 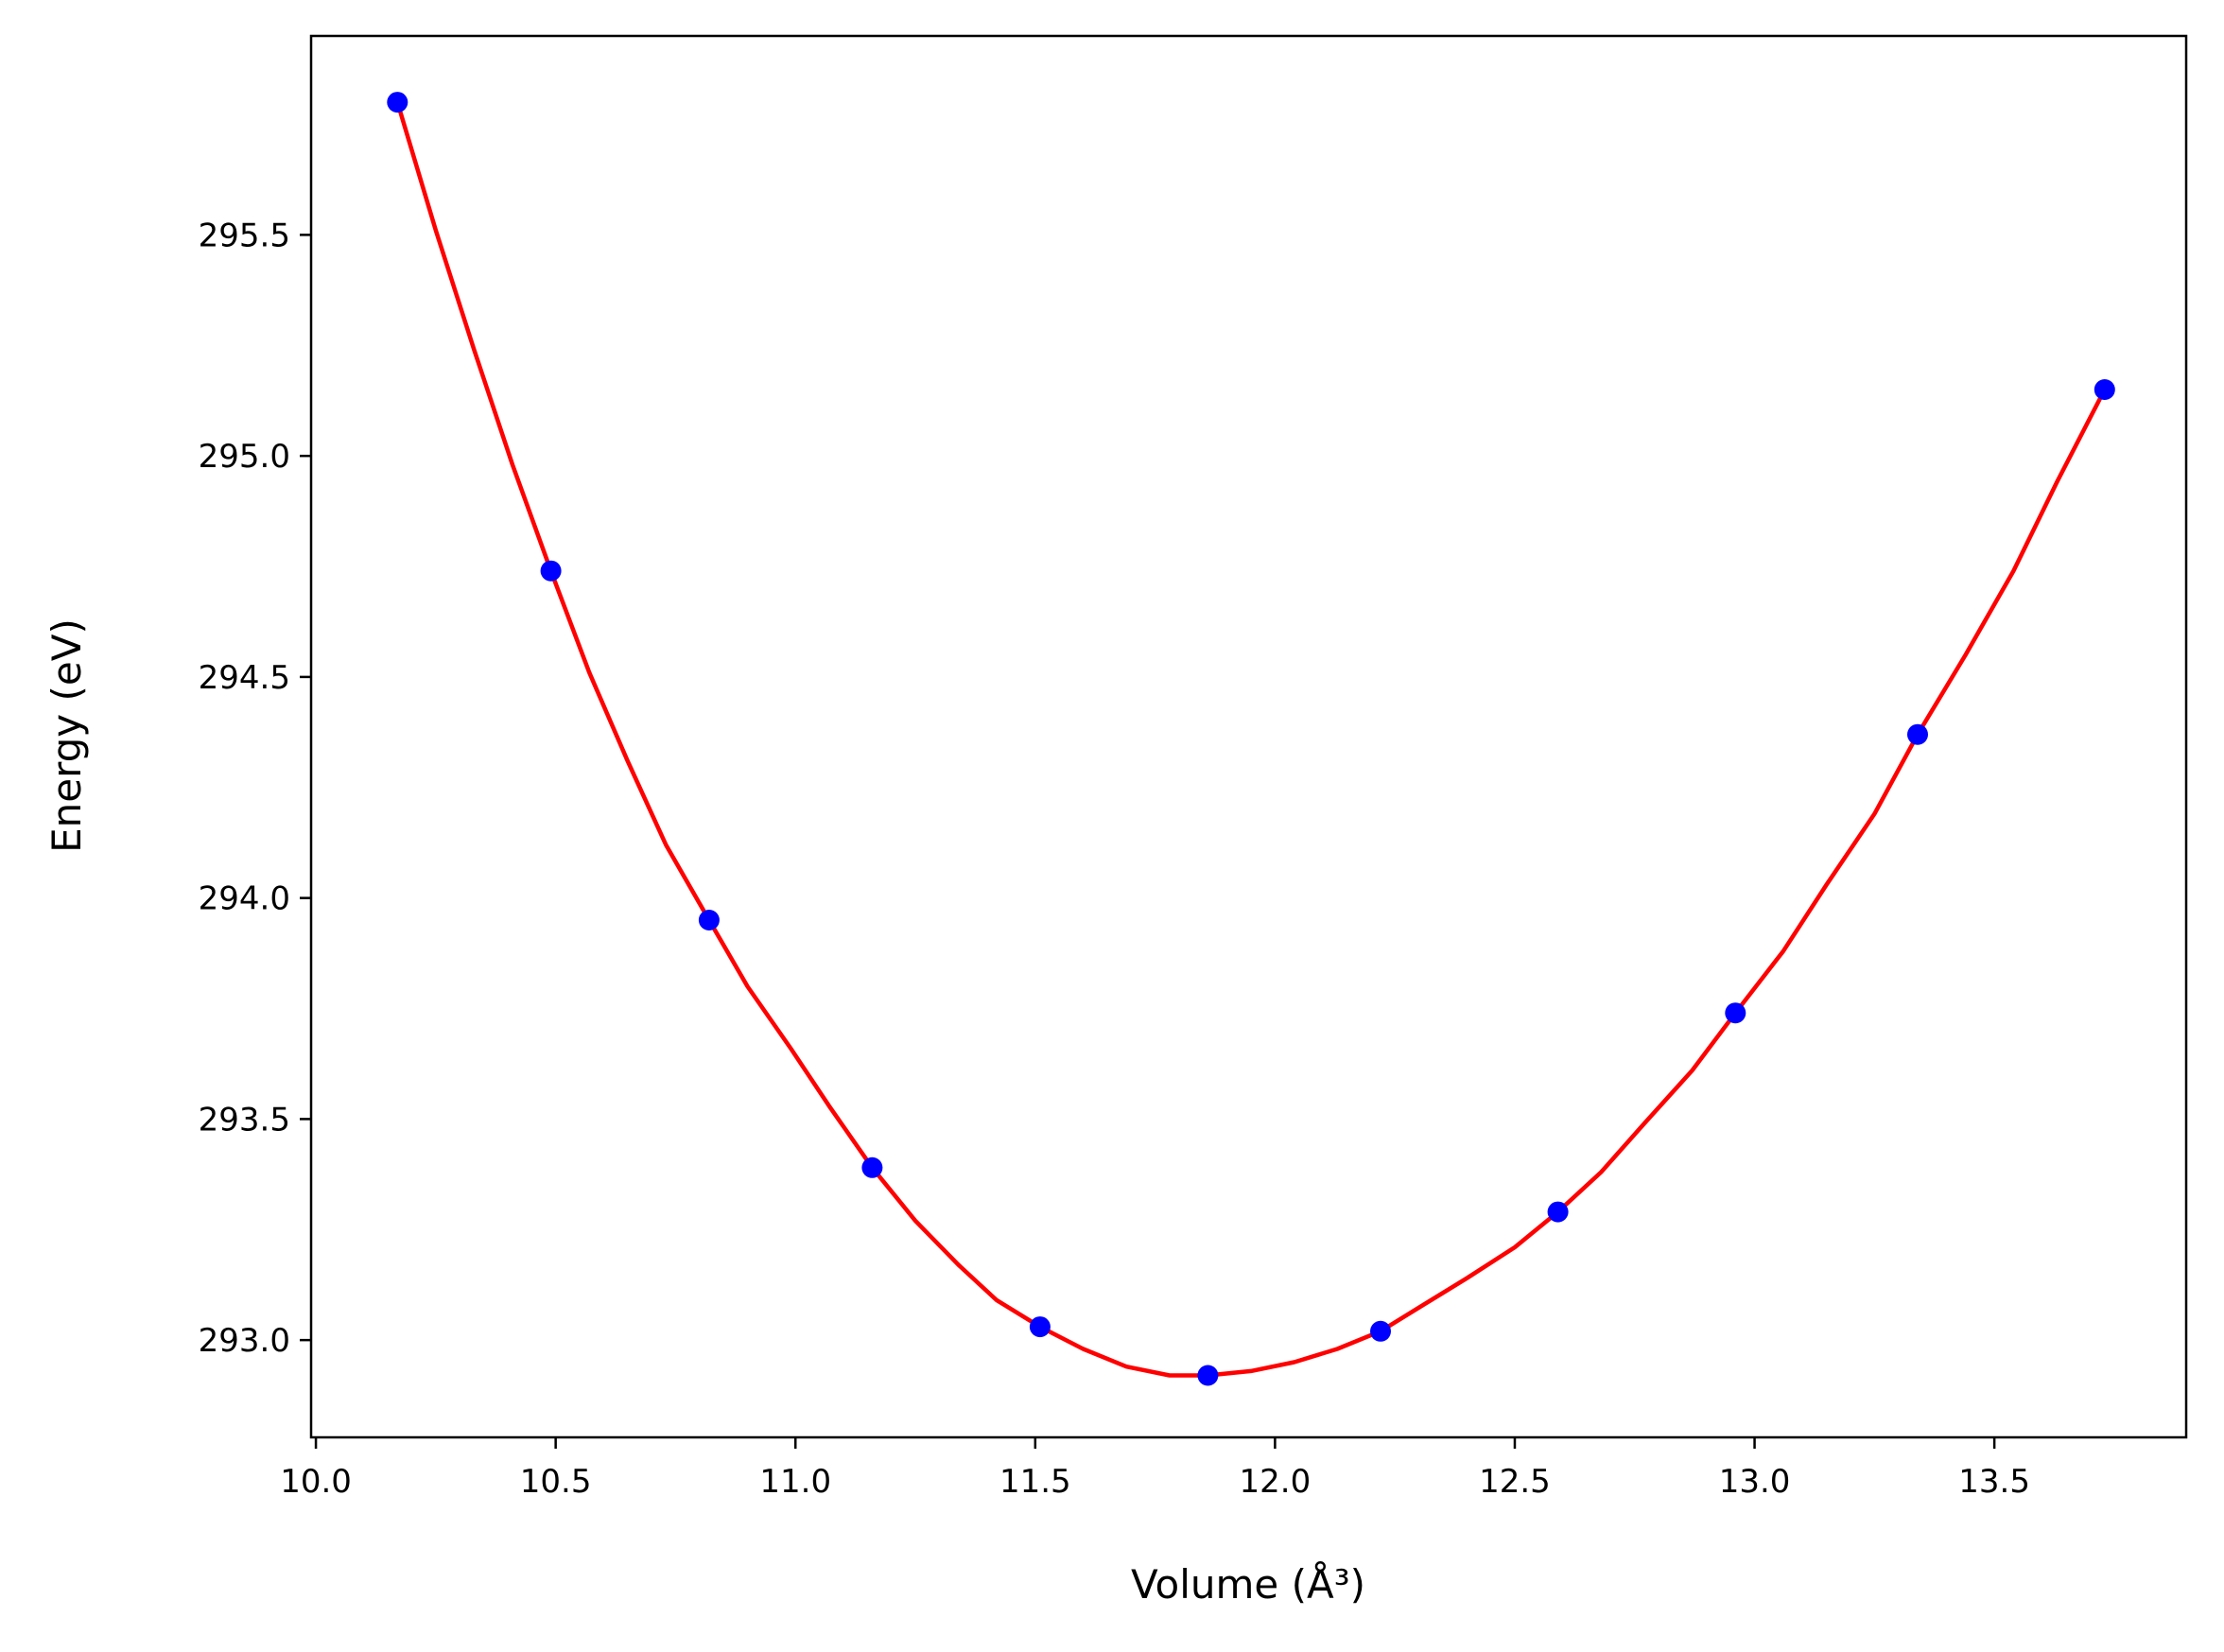 I want to click on x-tick-label: 13.5, so click(x=1994, y=1482).